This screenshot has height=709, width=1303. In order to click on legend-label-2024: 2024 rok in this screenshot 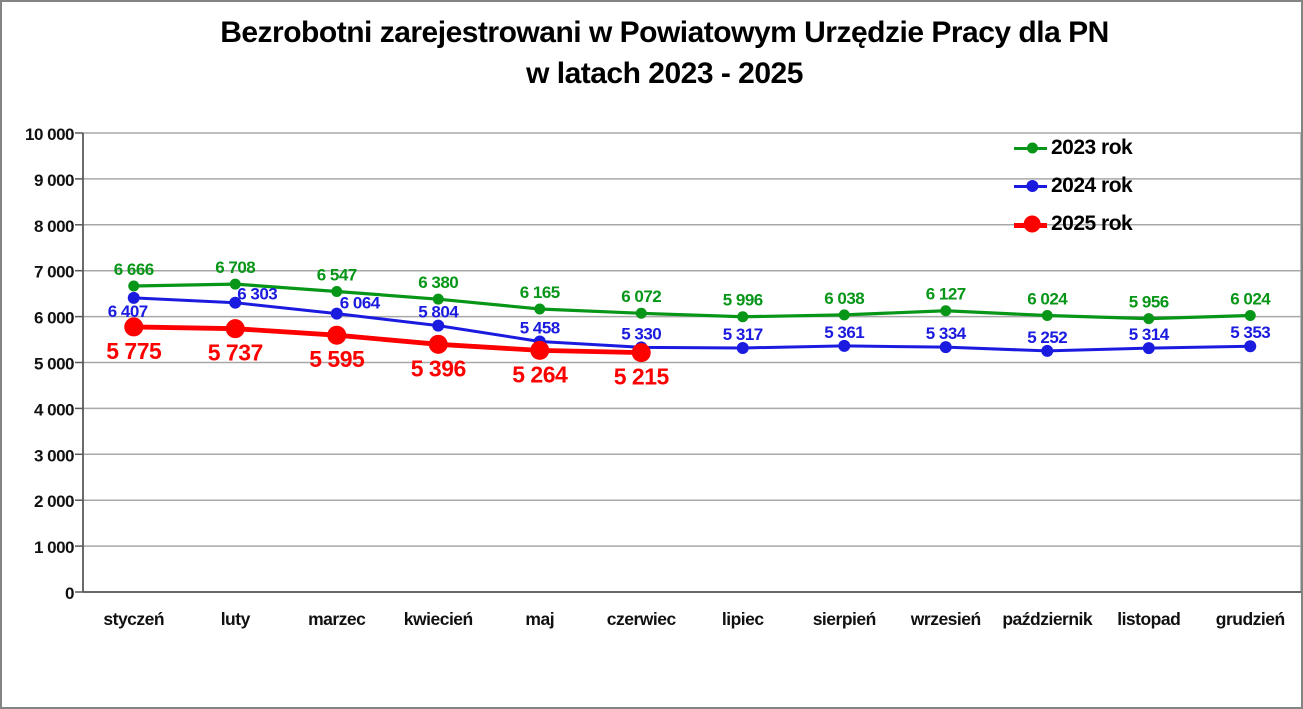, I will do `click(1092, 185)`.